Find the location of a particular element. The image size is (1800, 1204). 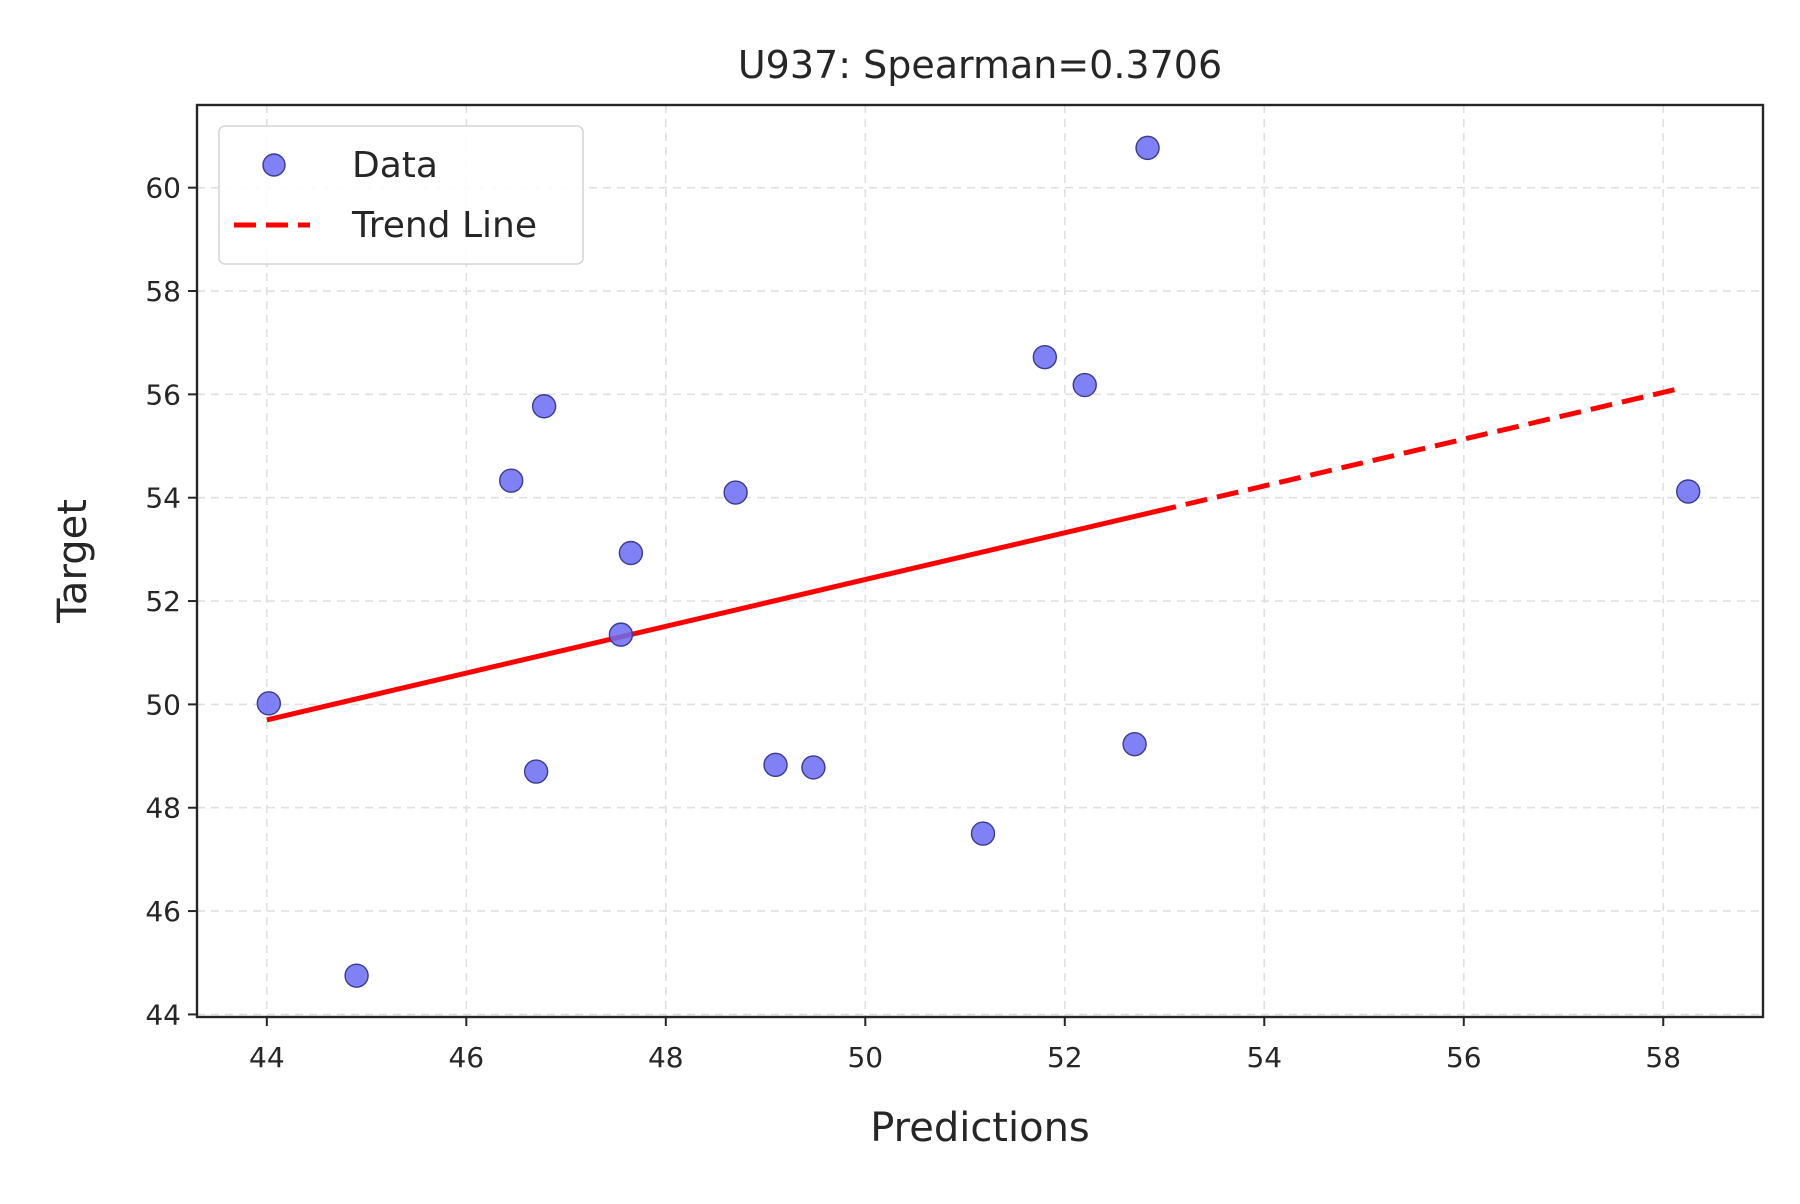

y-tick-label-52: 52 is located at coordinates (163, 601).